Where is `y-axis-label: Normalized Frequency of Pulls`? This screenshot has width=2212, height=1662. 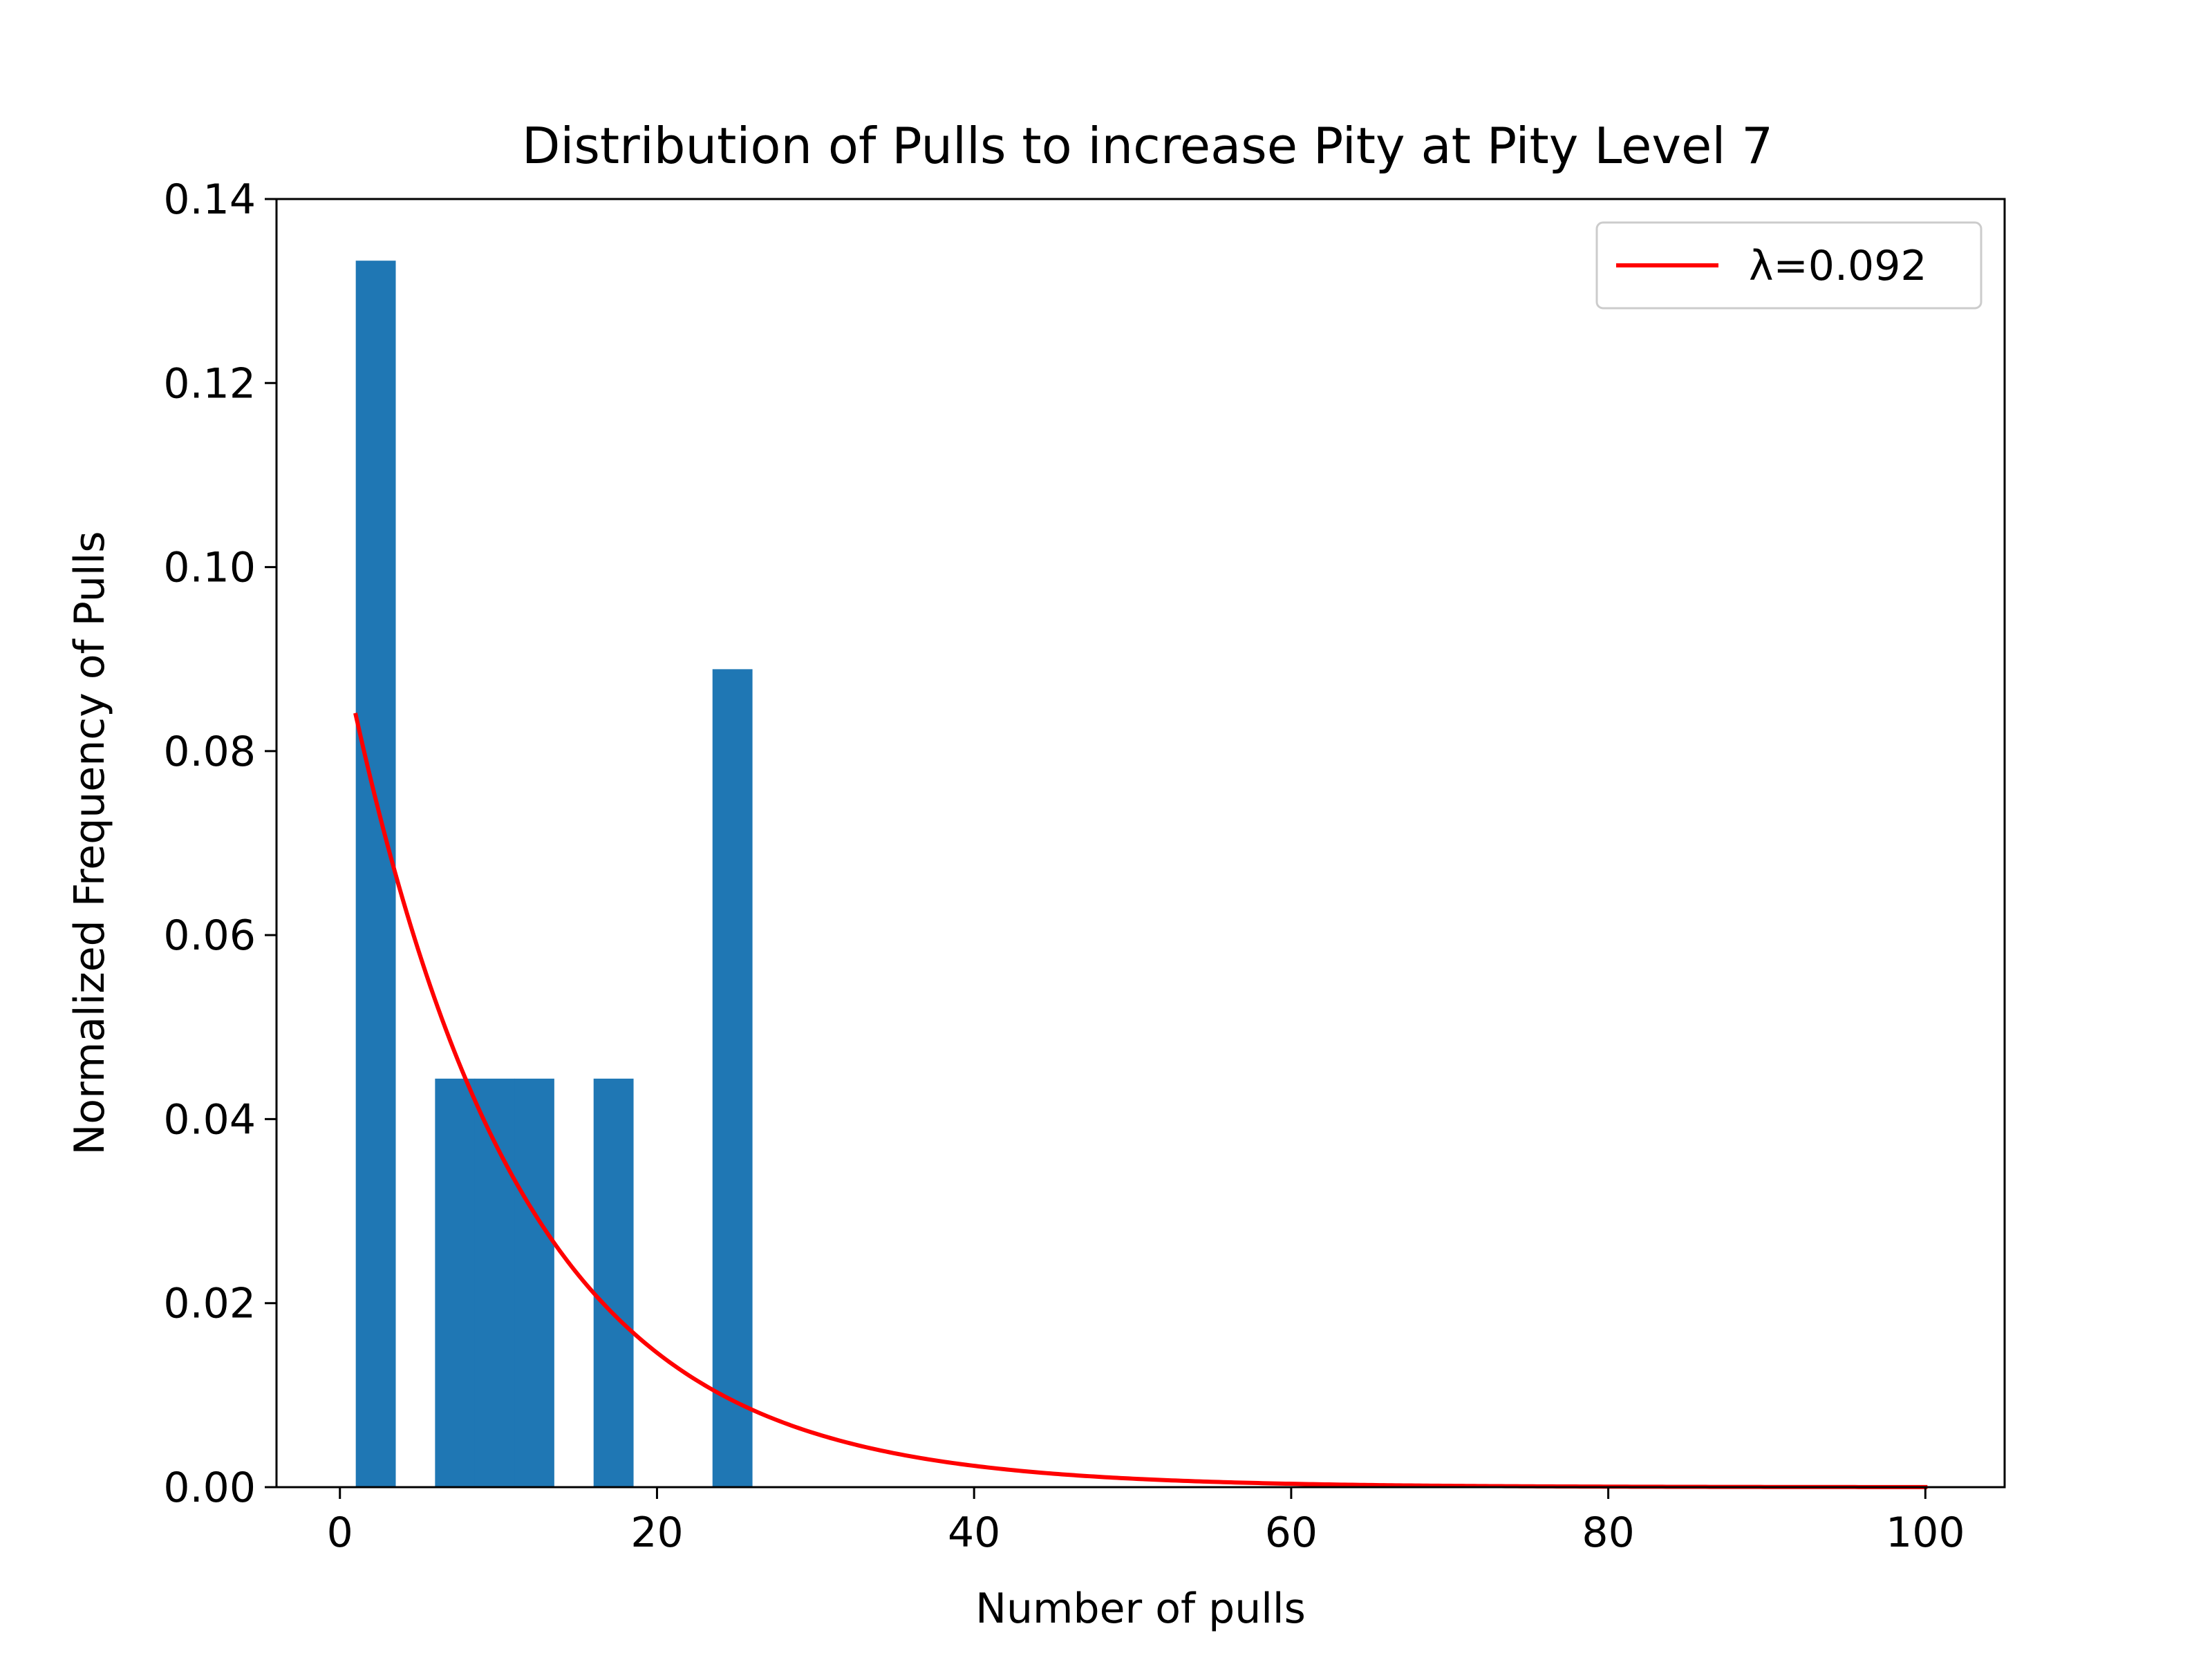 y-axis-label: Normalized Frequency of Pulls is located at coordinates (90, 843).